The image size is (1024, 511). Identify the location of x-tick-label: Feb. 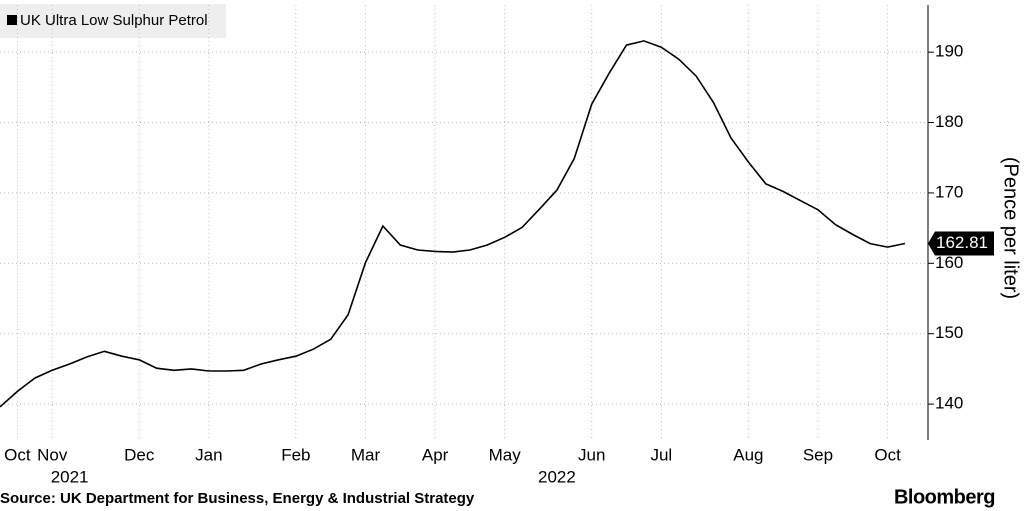
(295, 454).